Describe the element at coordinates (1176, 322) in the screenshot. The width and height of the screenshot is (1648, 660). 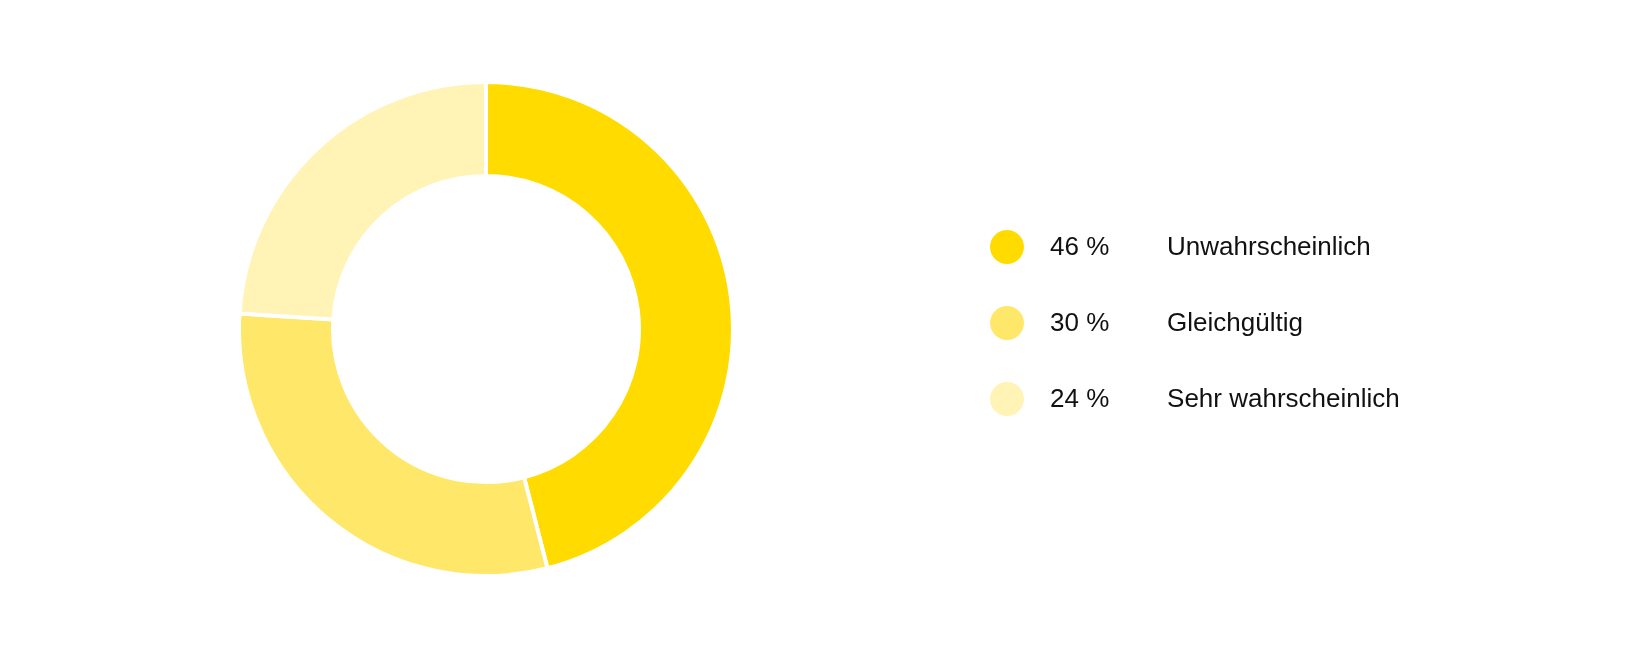
I see `legend-label: 30 % Gleichgültig` at that location.